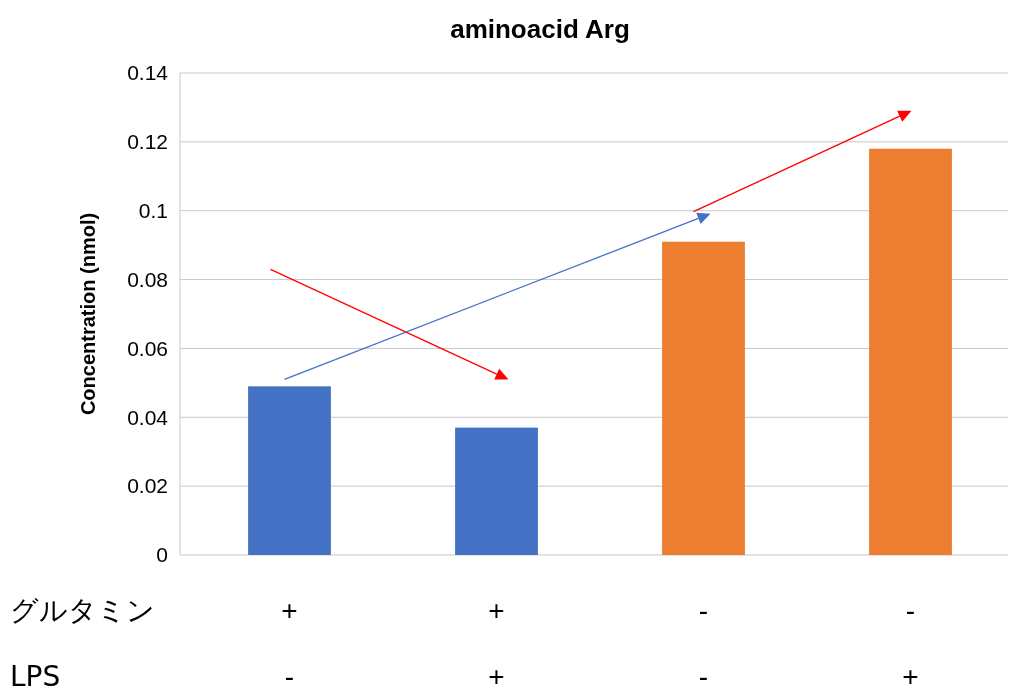 This screenshot has width=1009, height=689. I want to click on y-tick-label: 0.08, so click(147, 279).